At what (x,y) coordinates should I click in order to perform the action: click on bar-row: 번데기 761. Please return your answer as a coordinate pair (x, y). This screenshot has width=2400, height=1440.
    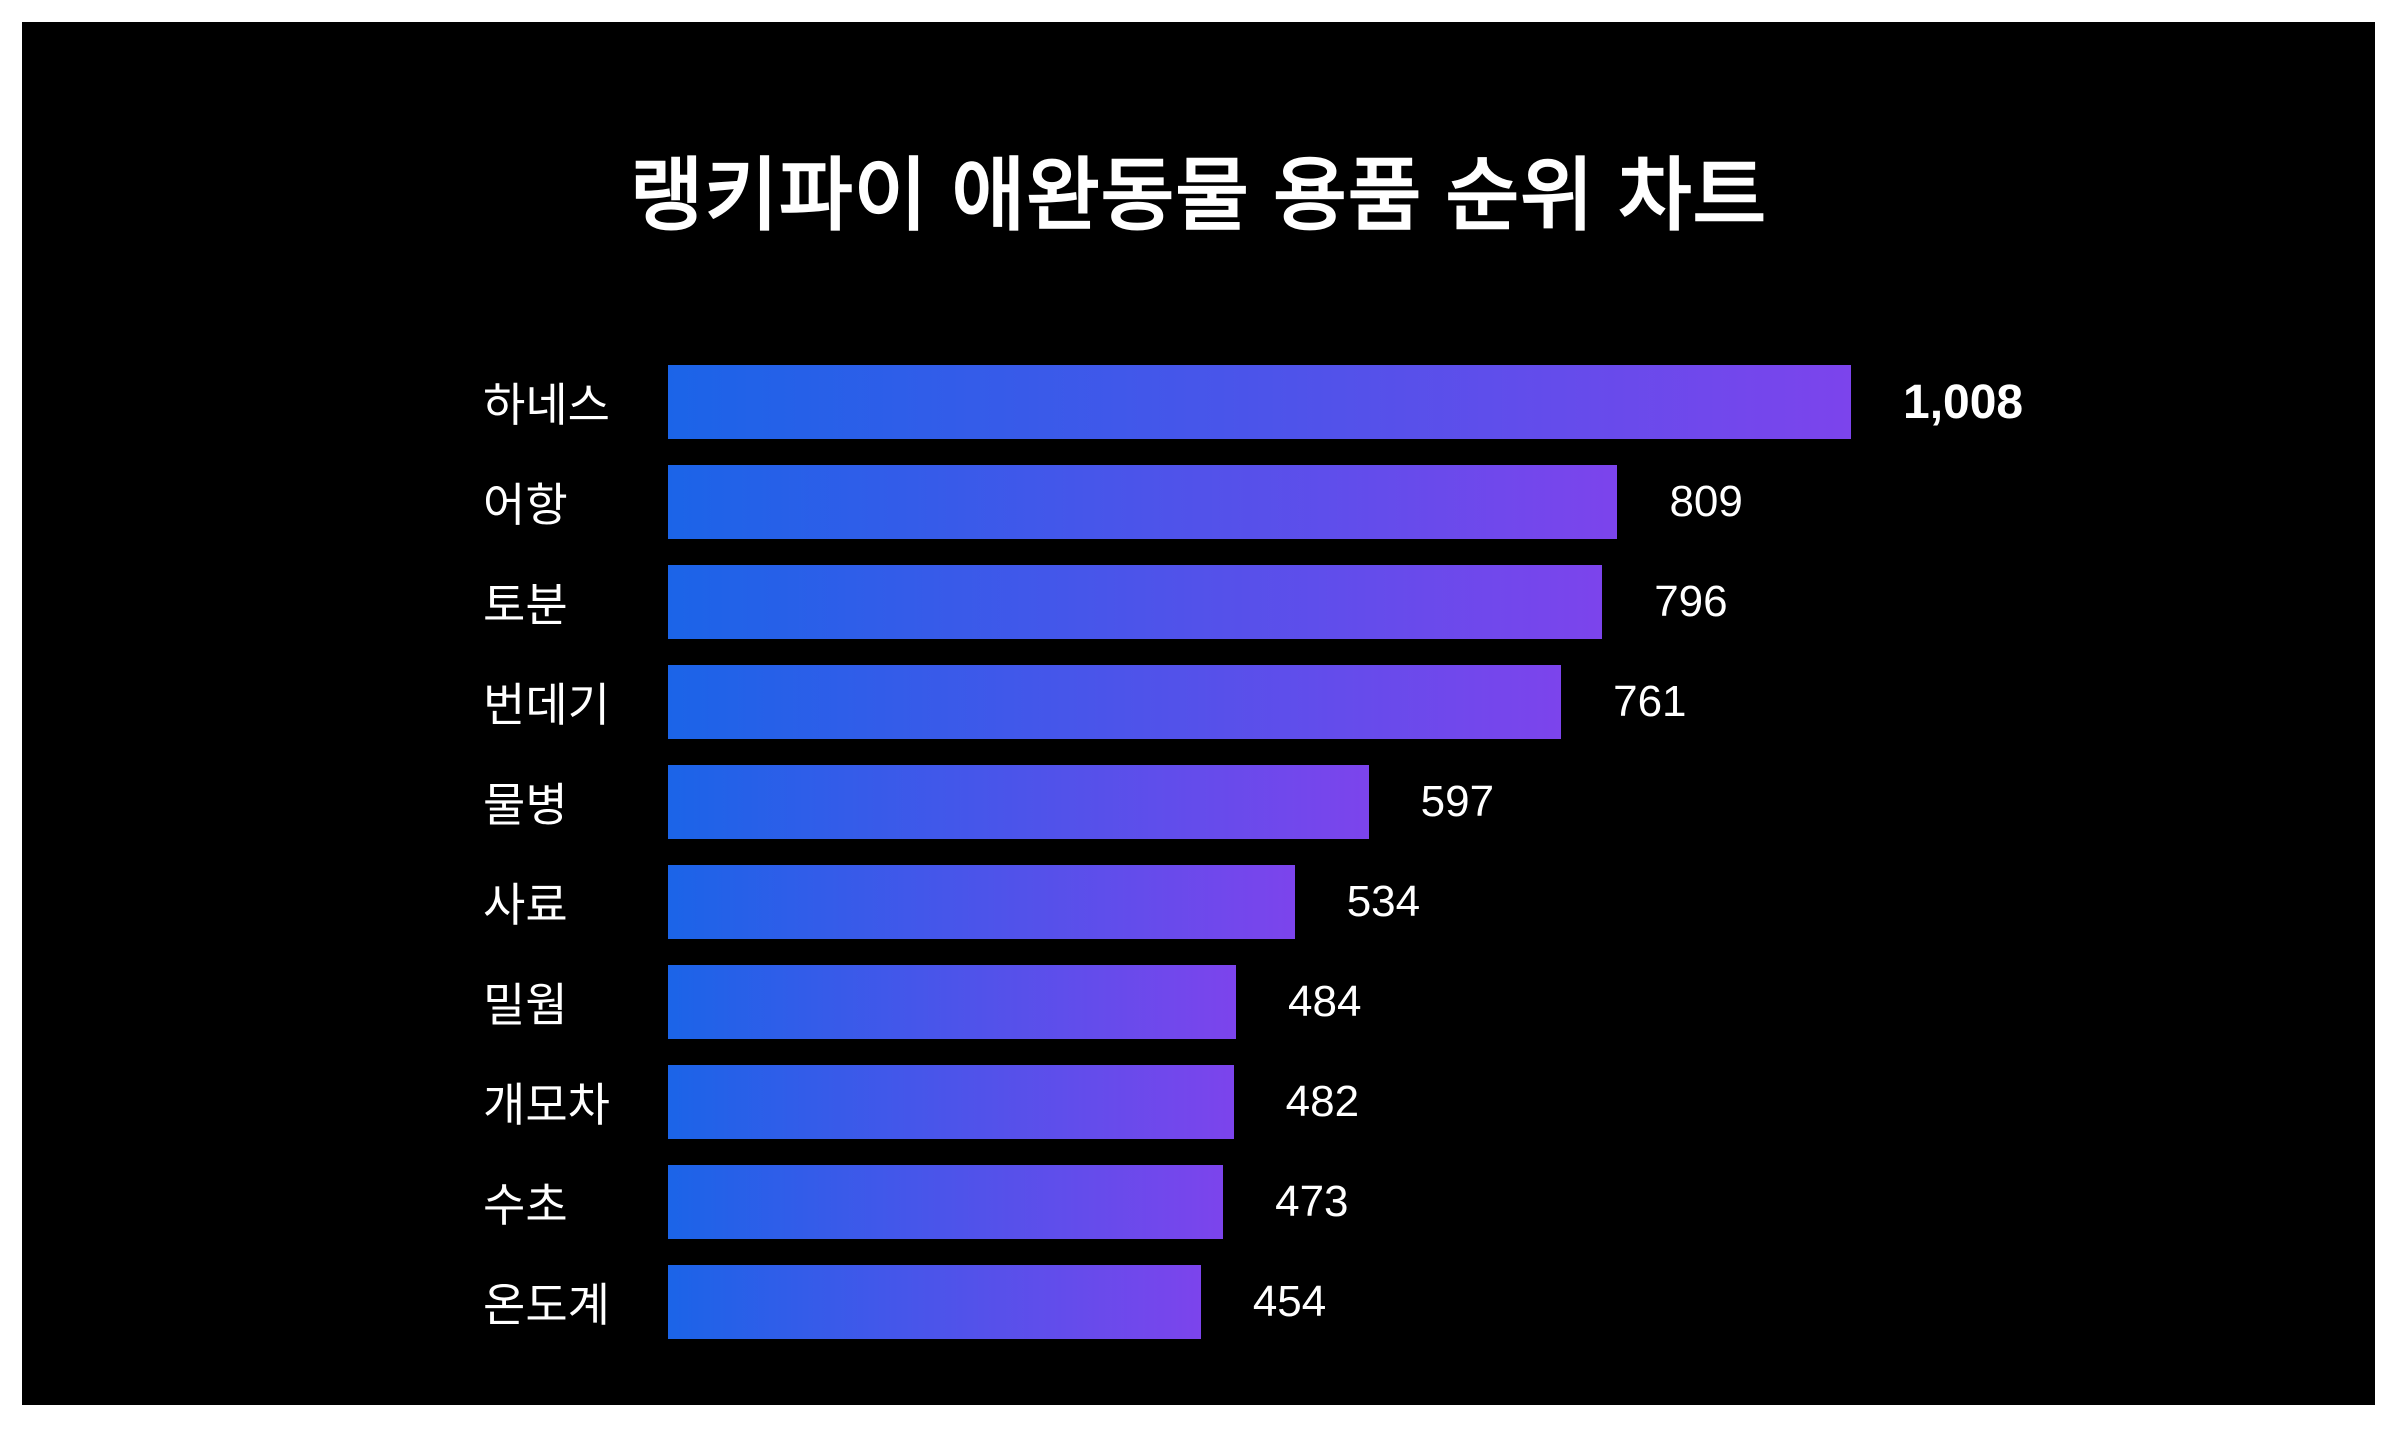
    Looking at the image, I should click on (1253, 702).